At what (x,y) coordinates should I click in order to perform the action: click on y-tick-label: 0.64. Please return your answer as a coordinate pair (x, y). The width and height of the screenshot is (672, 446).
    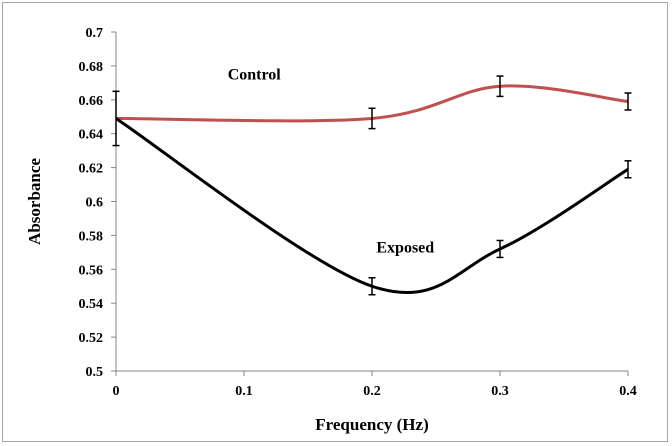
    Looking at the image, I should click on (91, 135).